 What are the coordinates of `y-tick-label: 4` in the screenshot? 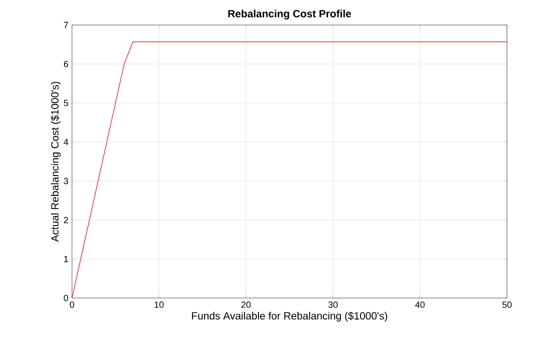 It's located at (66, 142).